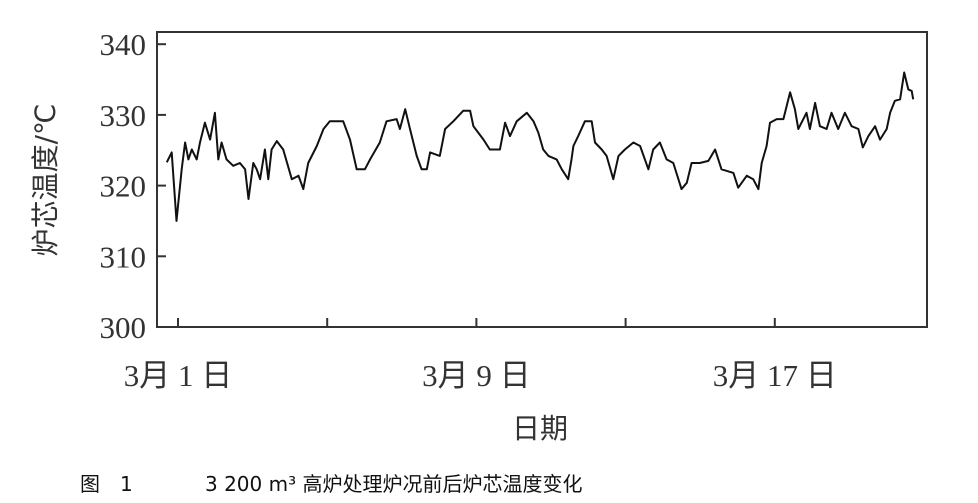 The image size is (978, 503). Describe the element at coordinates (476, 375) in the screenshot. I see `x-tick-label: 3月 9 日` at that location.